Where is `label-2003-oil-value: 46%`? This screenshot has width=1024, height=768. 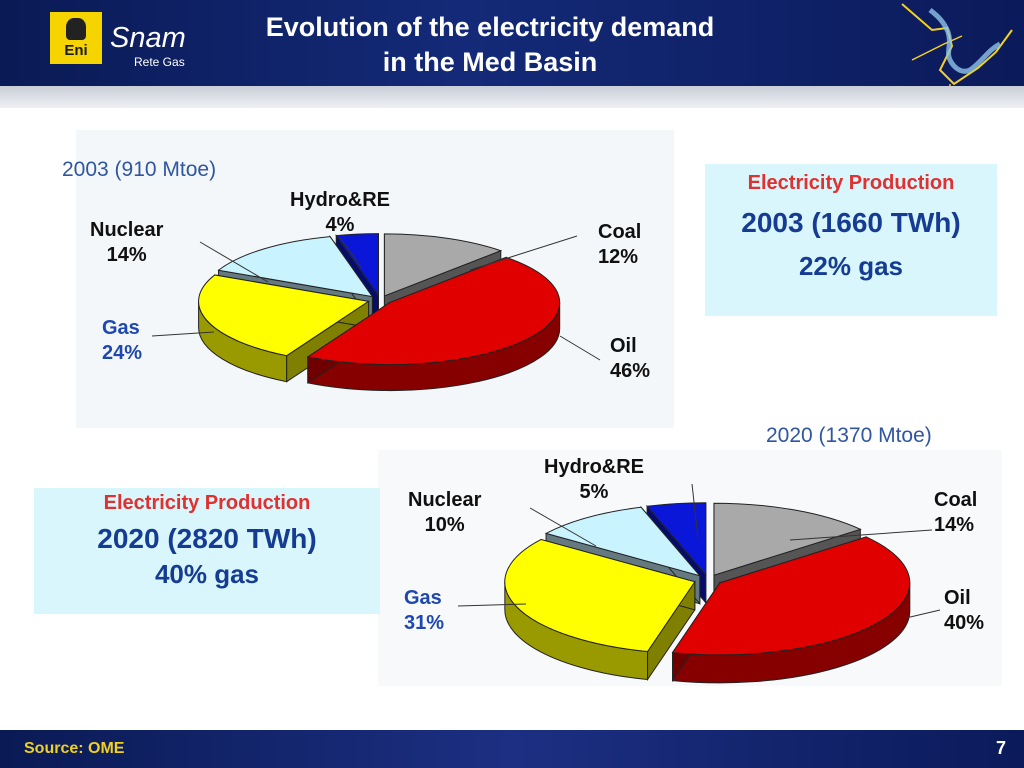
label-2003-oil-value: 46% is located at coordinates (630, 371).